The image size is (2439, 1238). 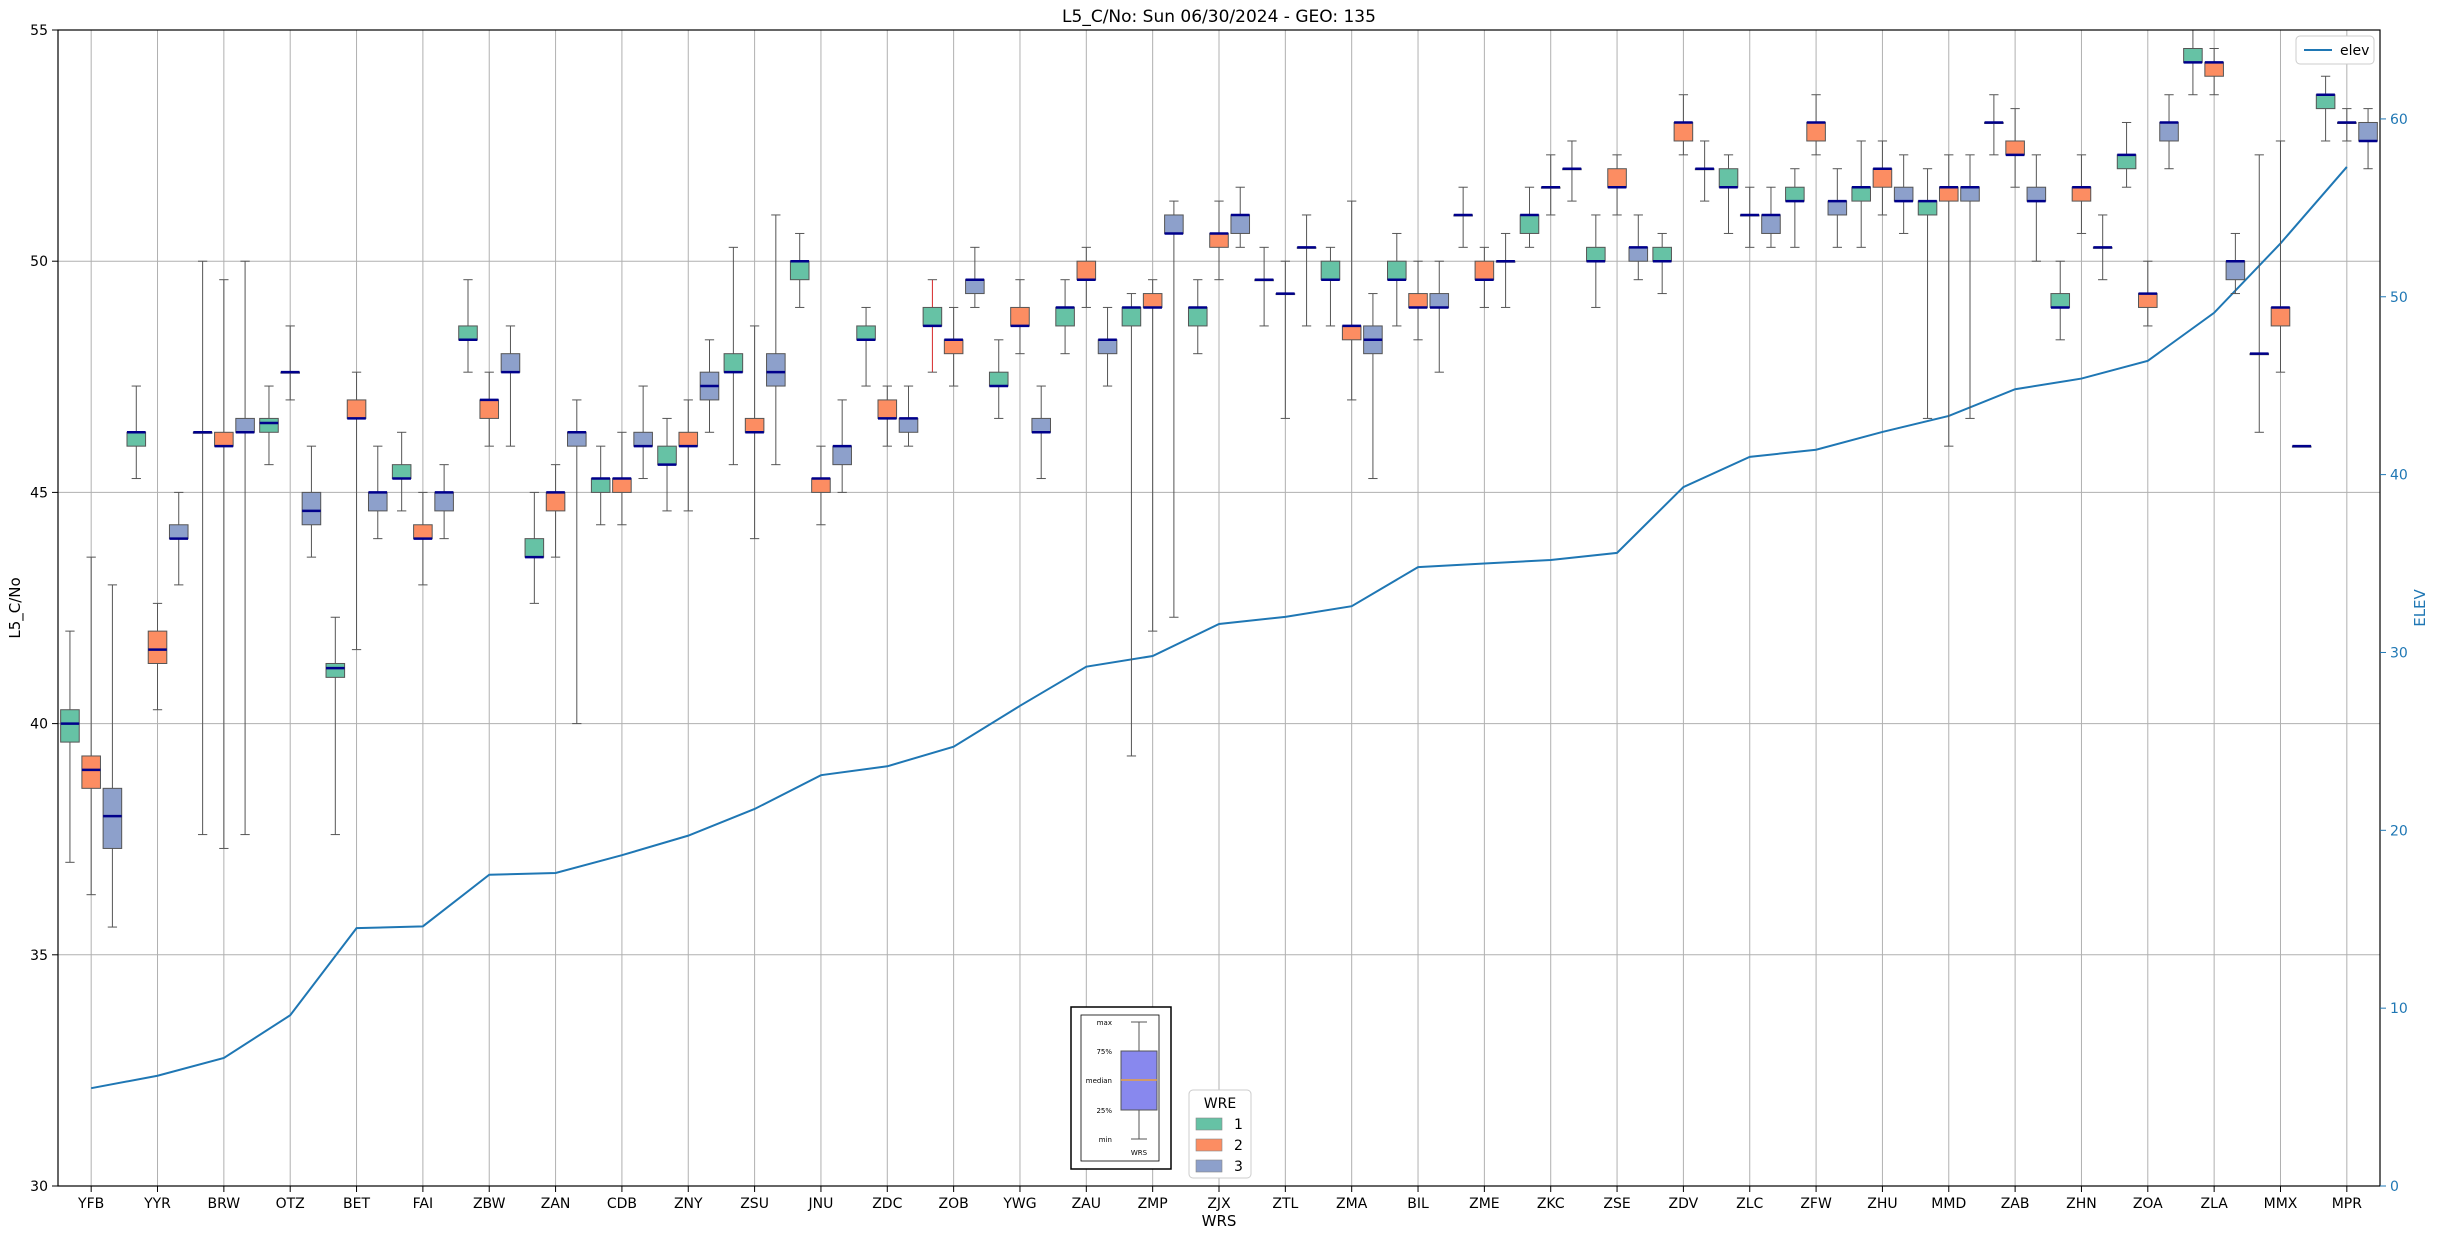 What do you see at coordinates (1550, 185) in the screenshot?
I see `box-zkc-wre2` at bounding box center [1550, 185].